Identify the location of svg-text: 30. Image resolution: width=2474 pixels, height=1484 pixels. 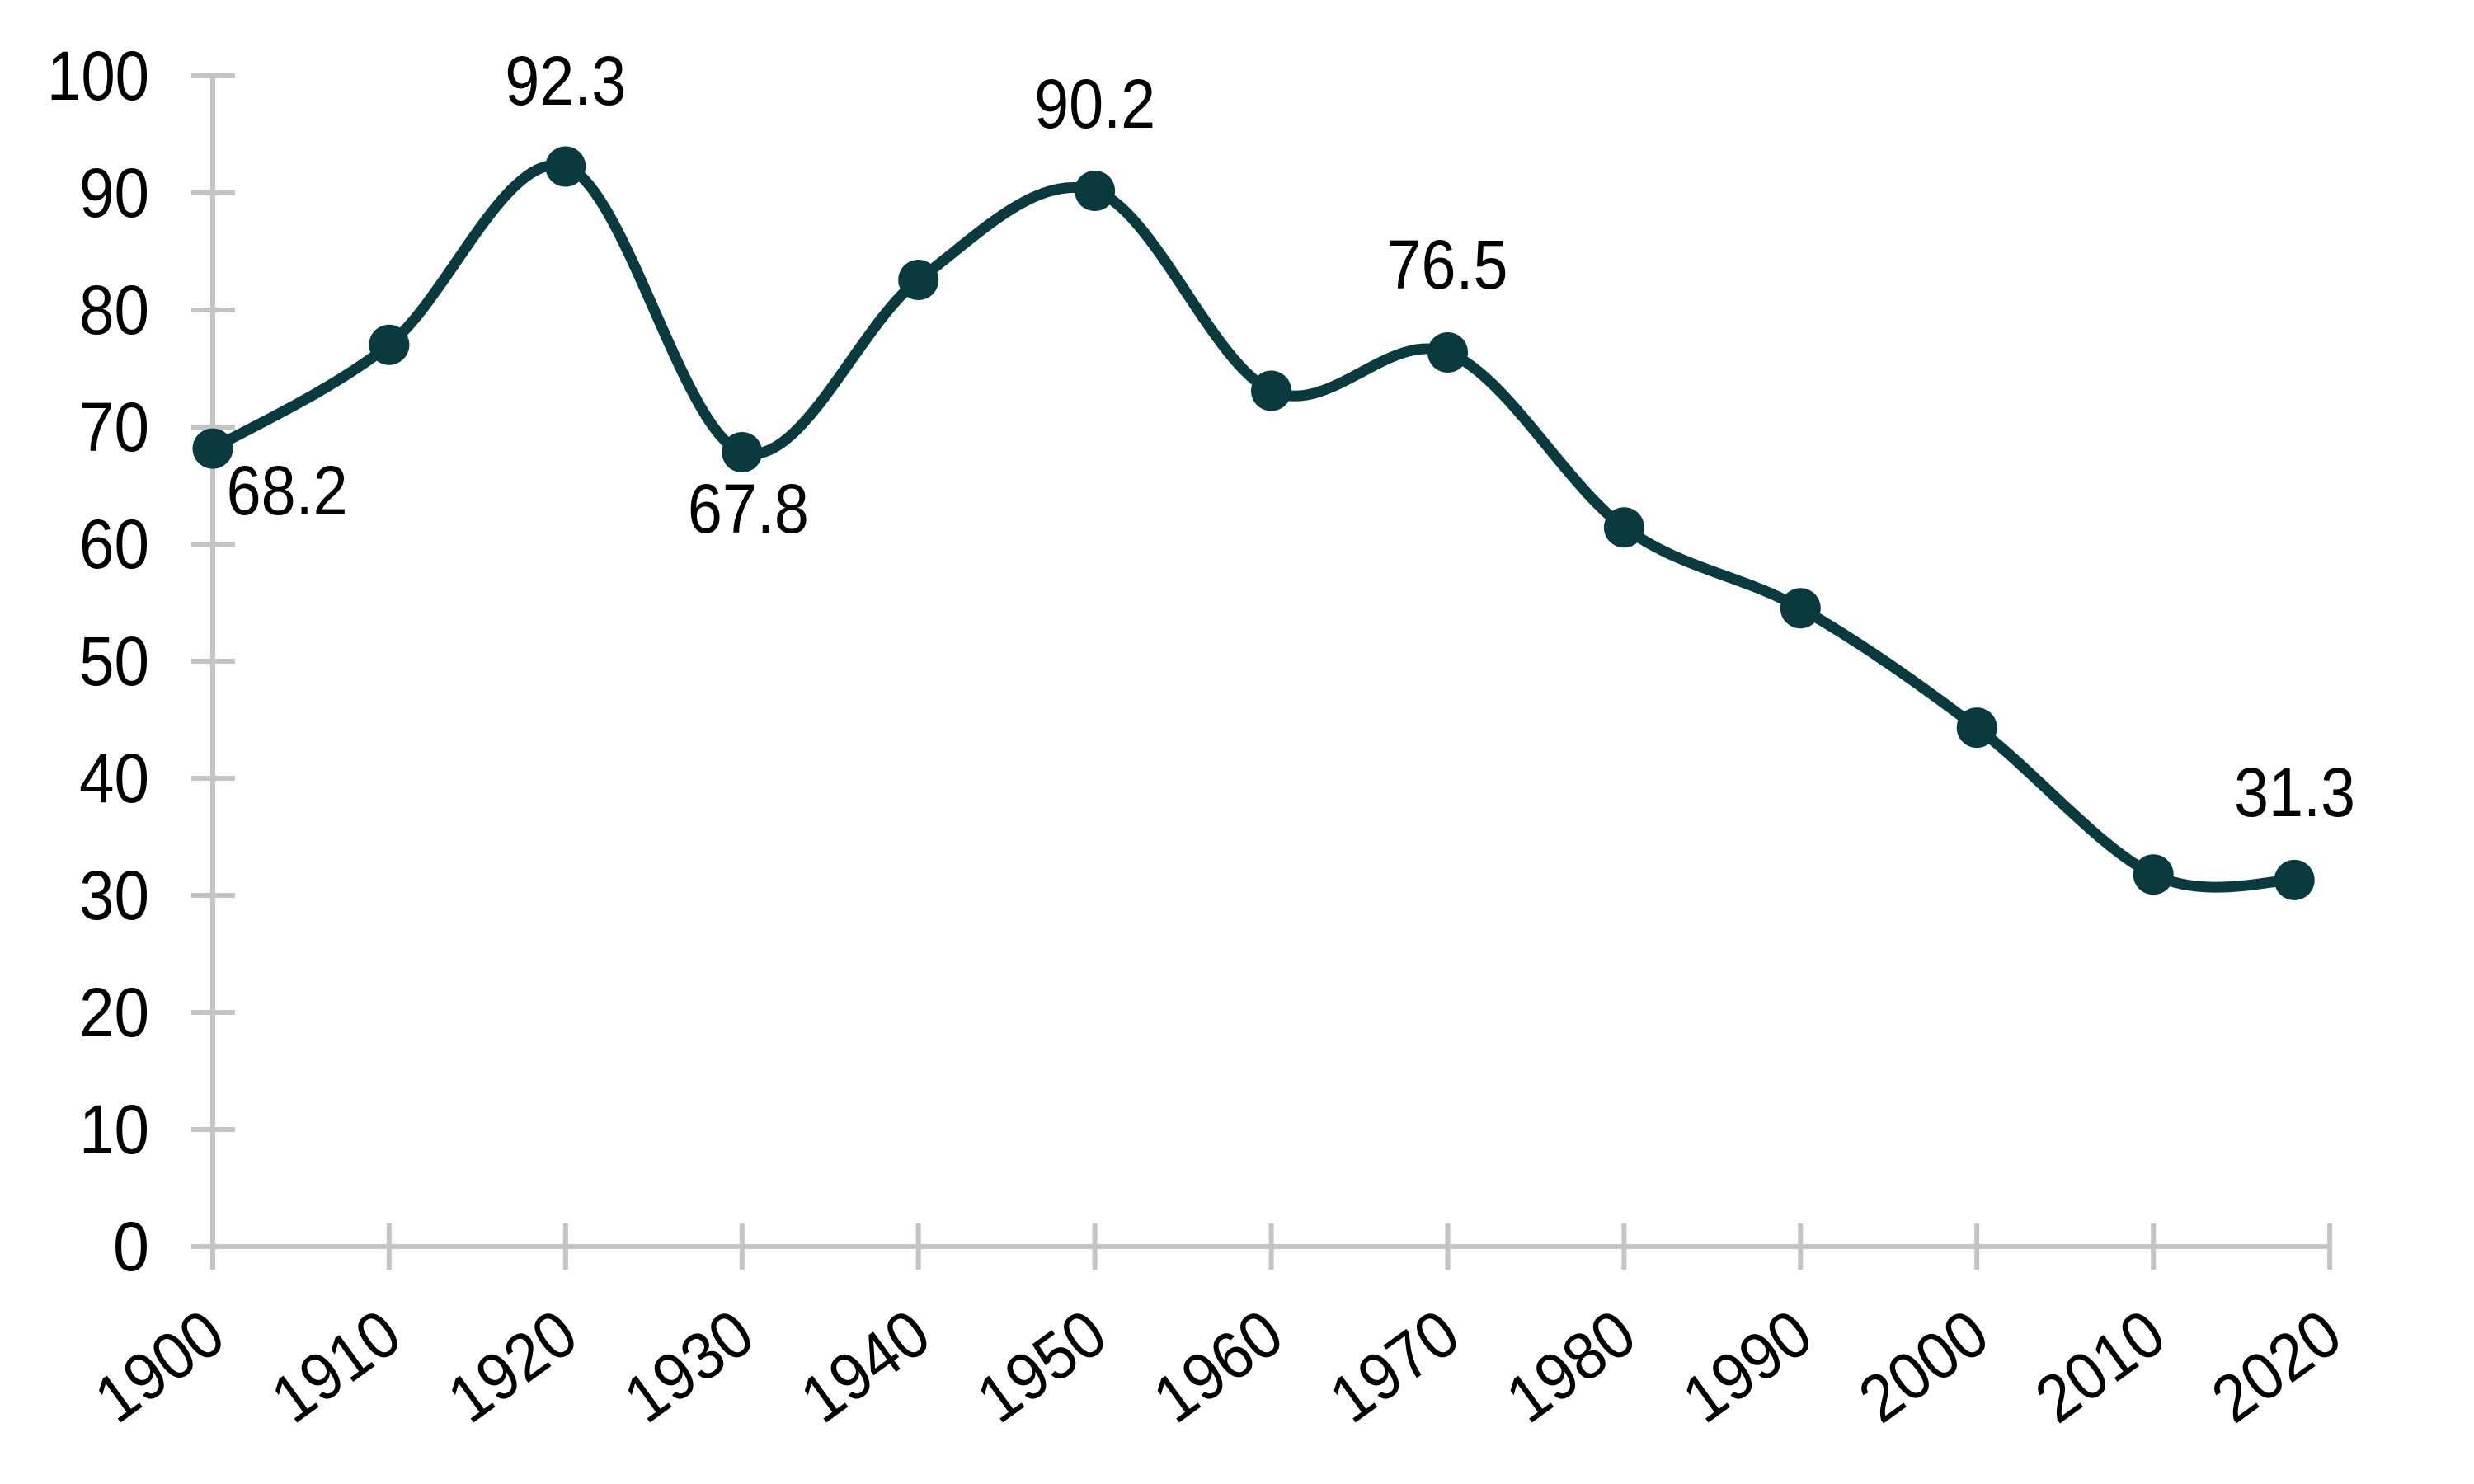
(114, 896).